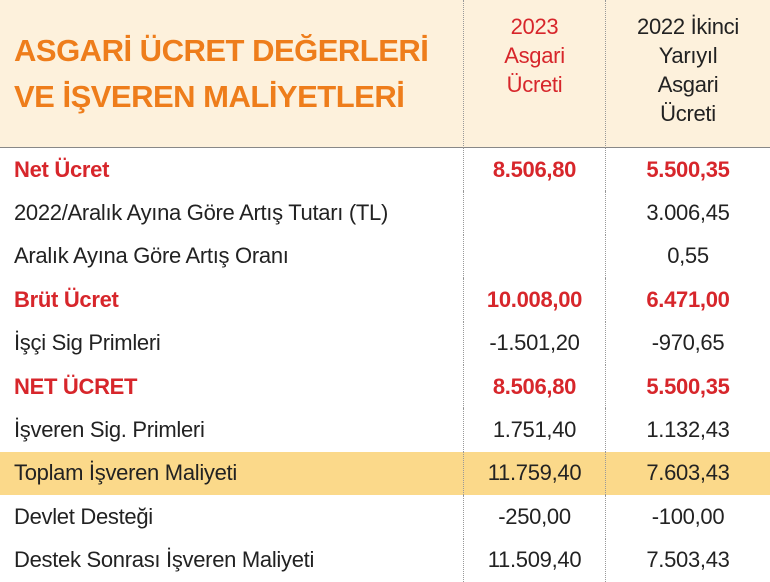 This screenshot has height=582, width=770. What do you see at coordinates (687, 560) in the screenshot?
I see `row-value: 7.503,43` at bounding box center [687, 560].